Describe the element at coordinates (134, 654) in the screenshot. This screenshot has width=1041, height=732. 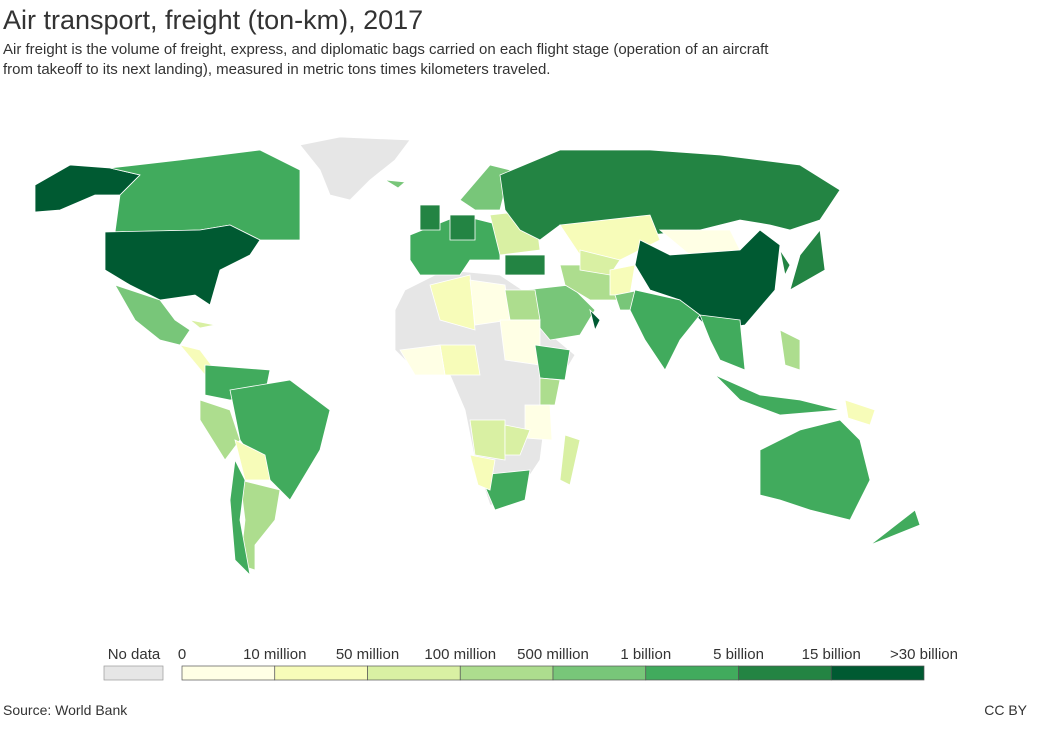
I see `legend-label: No data` at that location.